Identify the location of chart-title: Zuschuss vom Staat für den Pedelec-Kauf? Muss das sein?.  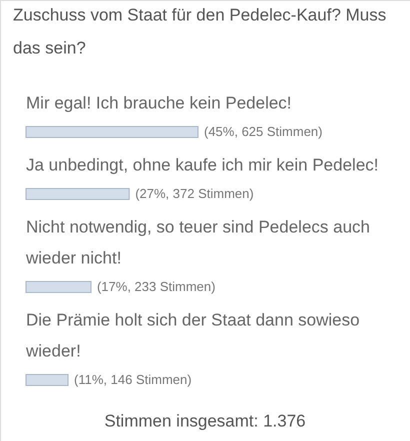
(199, 32).